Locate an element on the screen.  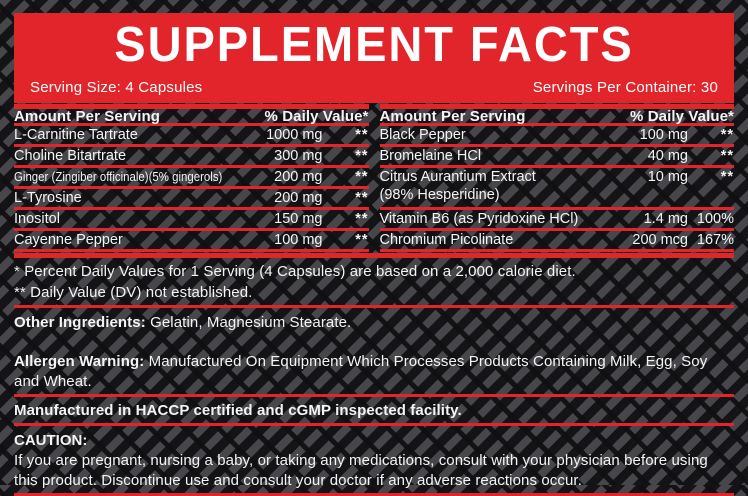
nutrient-row: Choline Bitartrate 300 mg ** is located at coordinates (191, 157).